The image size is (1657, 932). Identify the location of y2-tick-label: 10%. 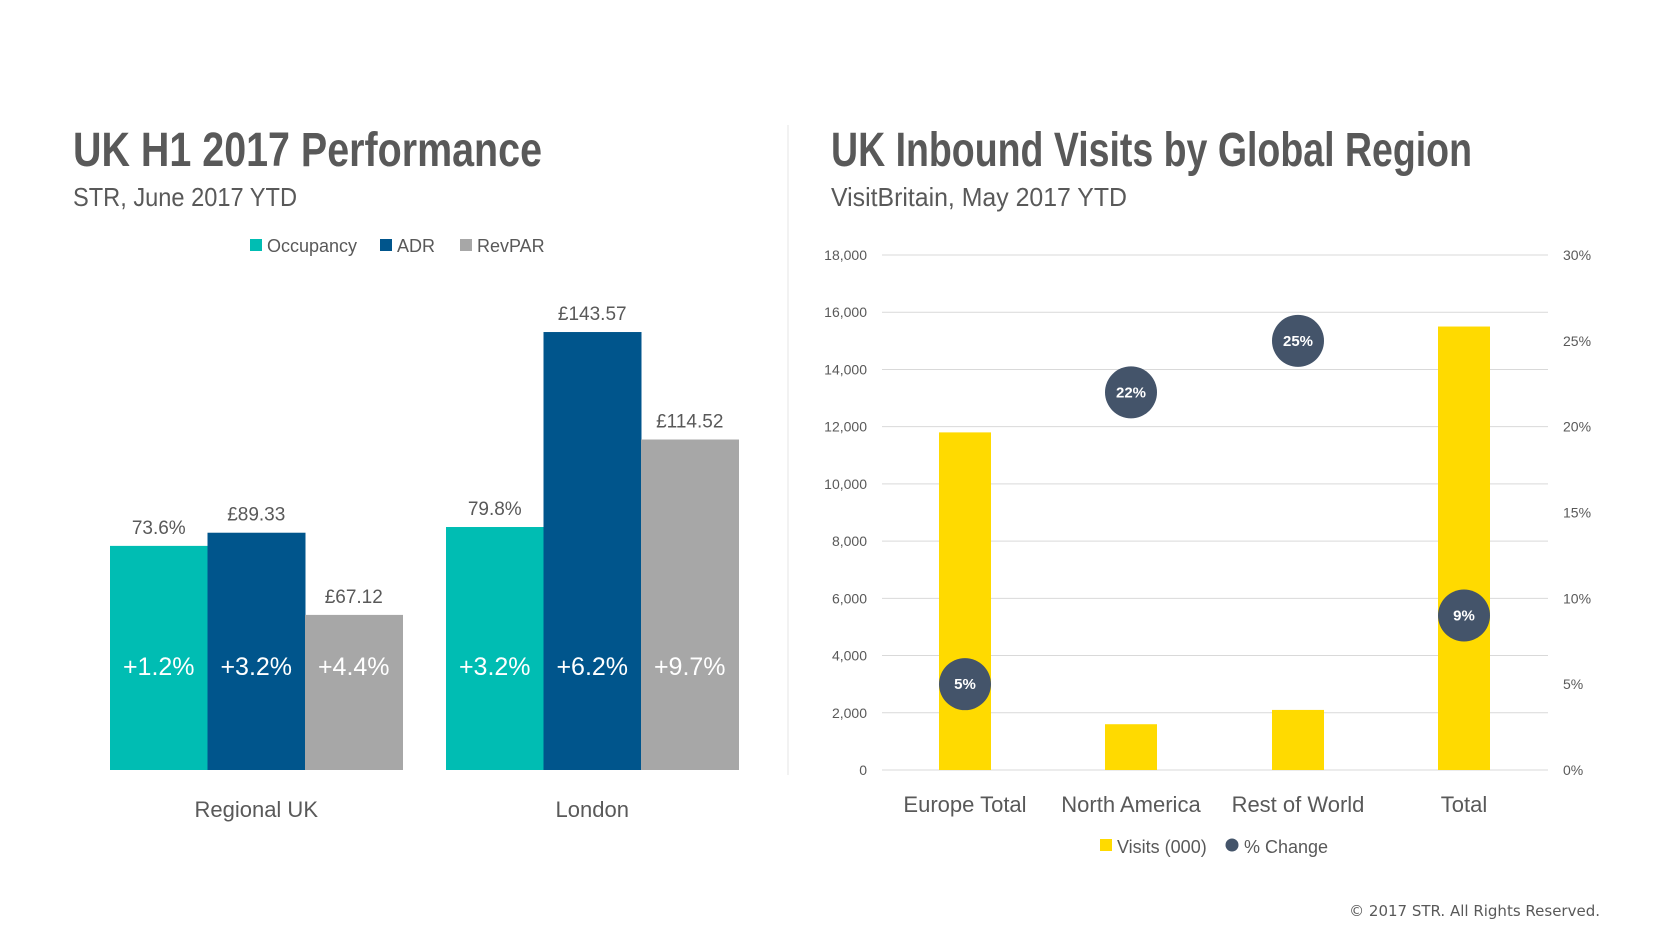
(1577, 598).